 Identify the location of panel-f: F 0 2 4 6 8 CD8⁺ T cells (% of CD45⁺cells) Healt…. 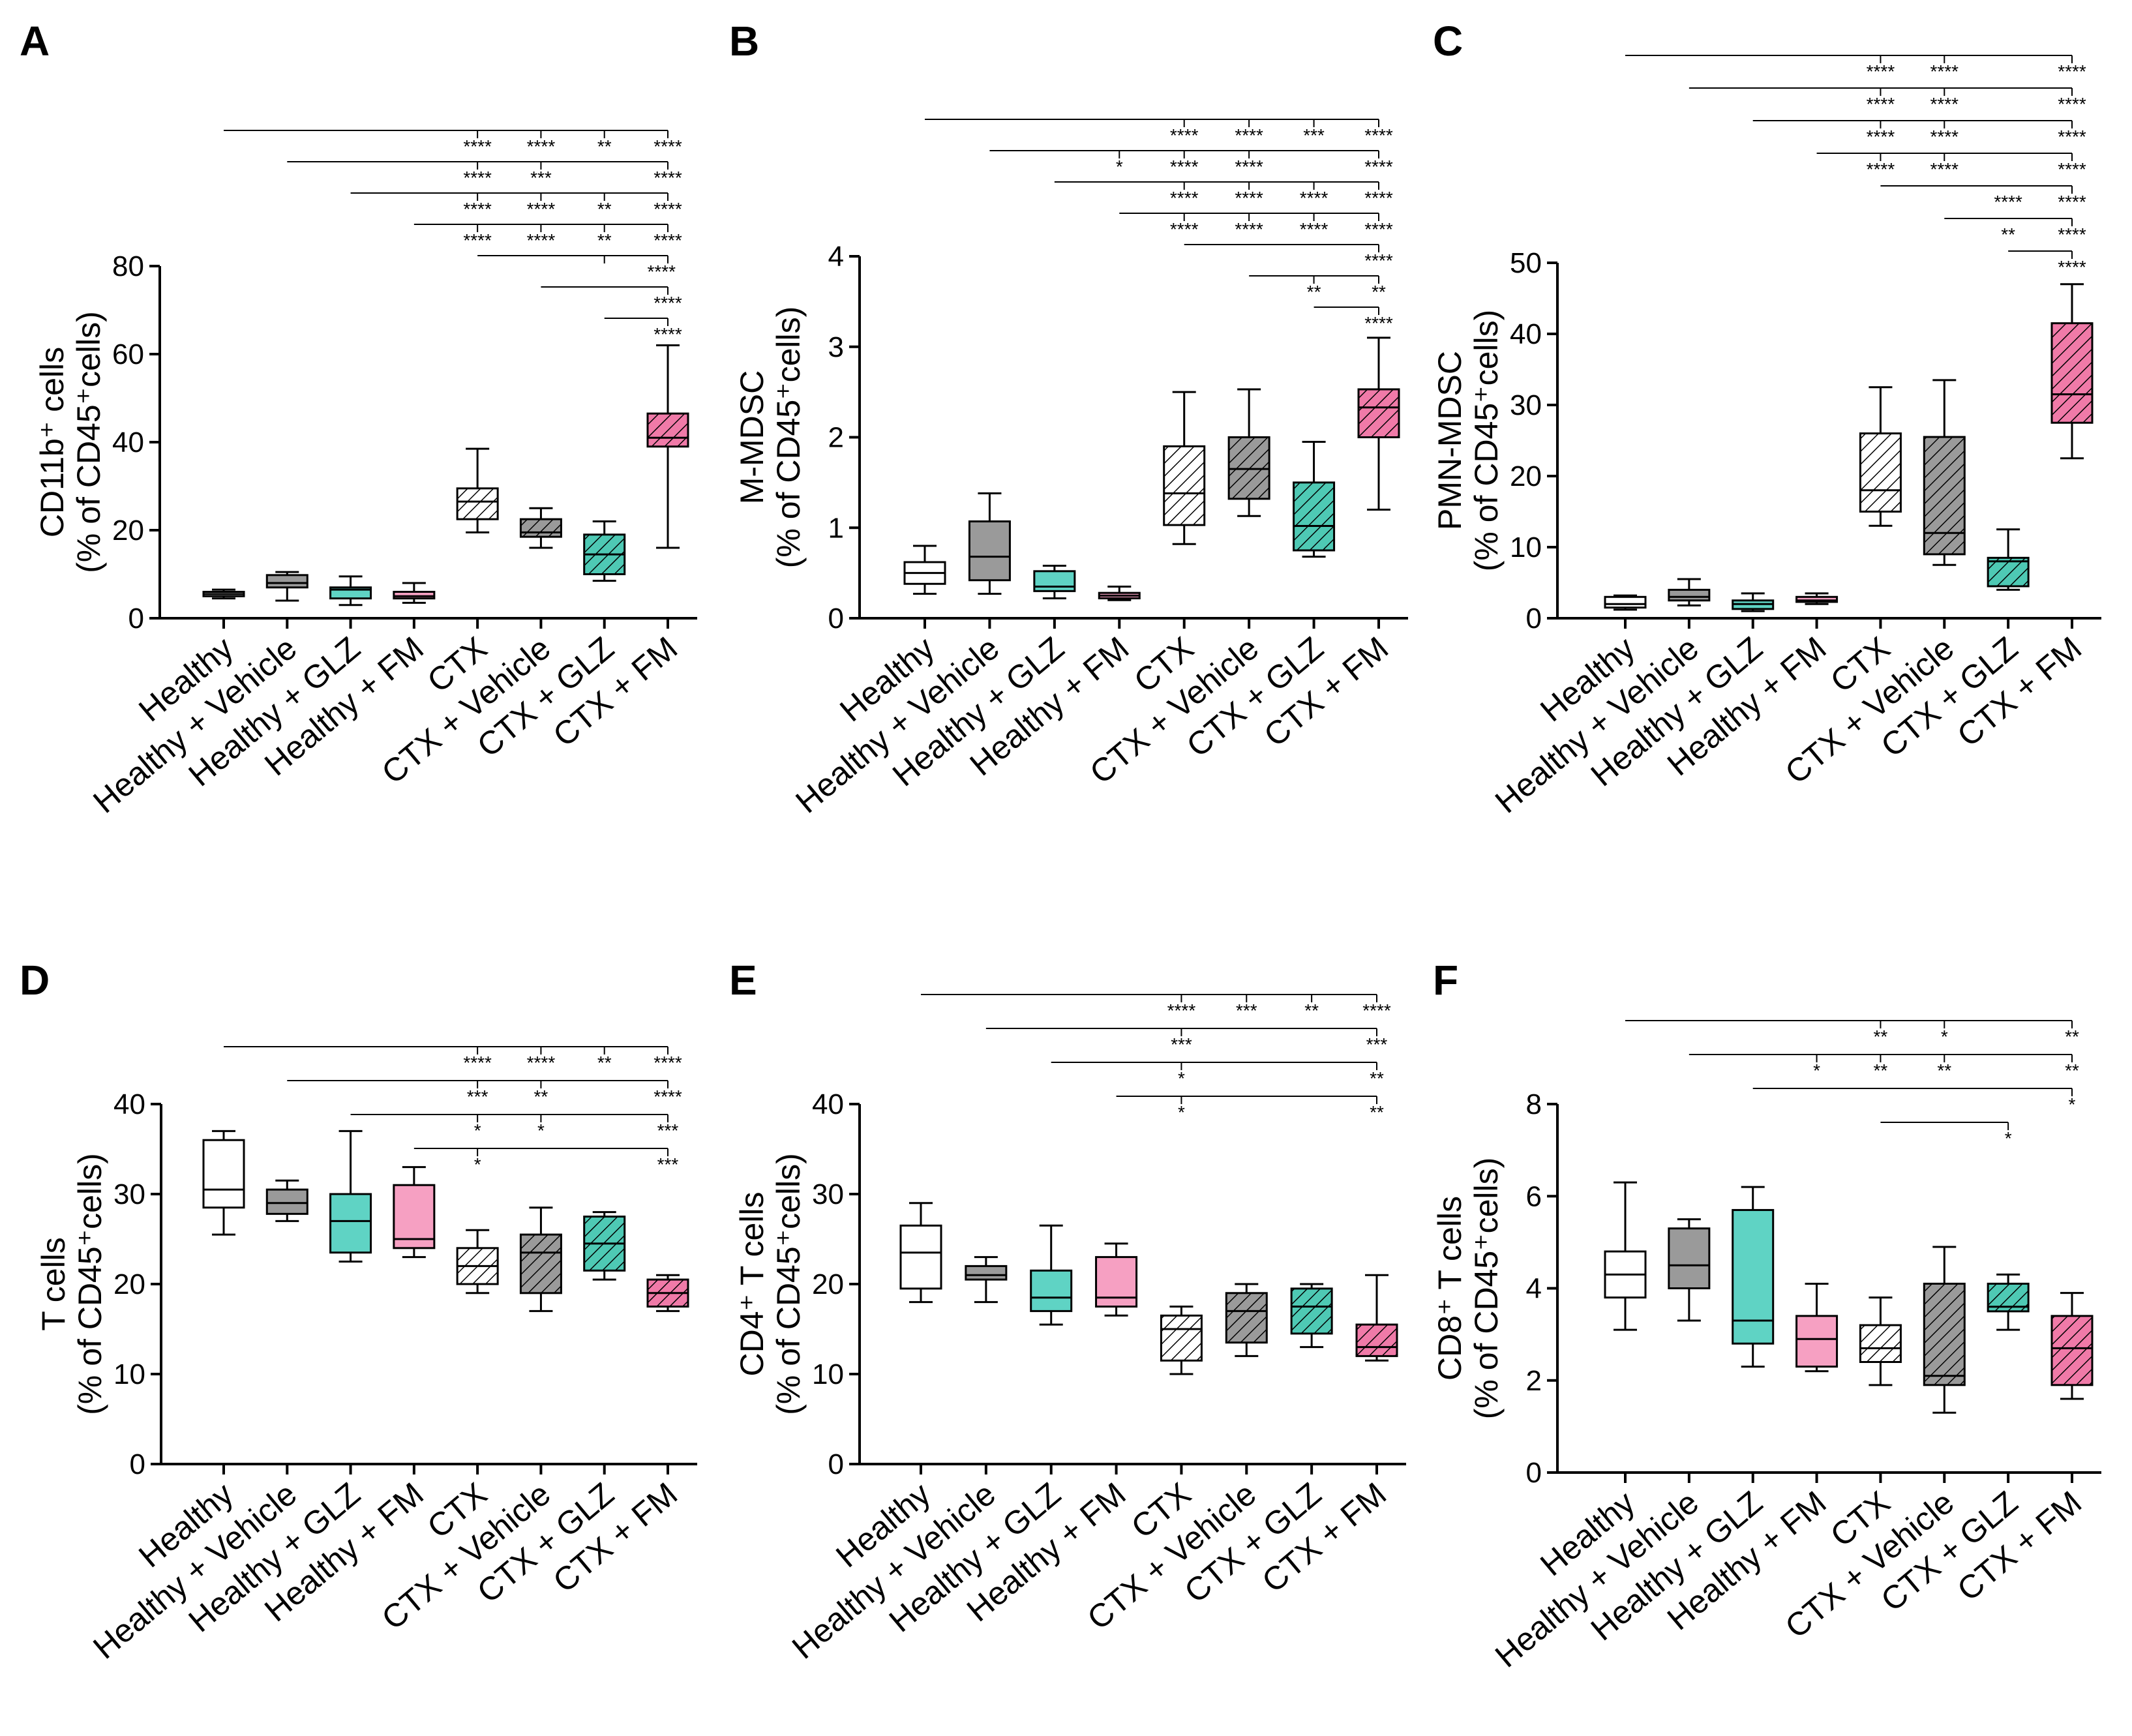
(1766, 1316).